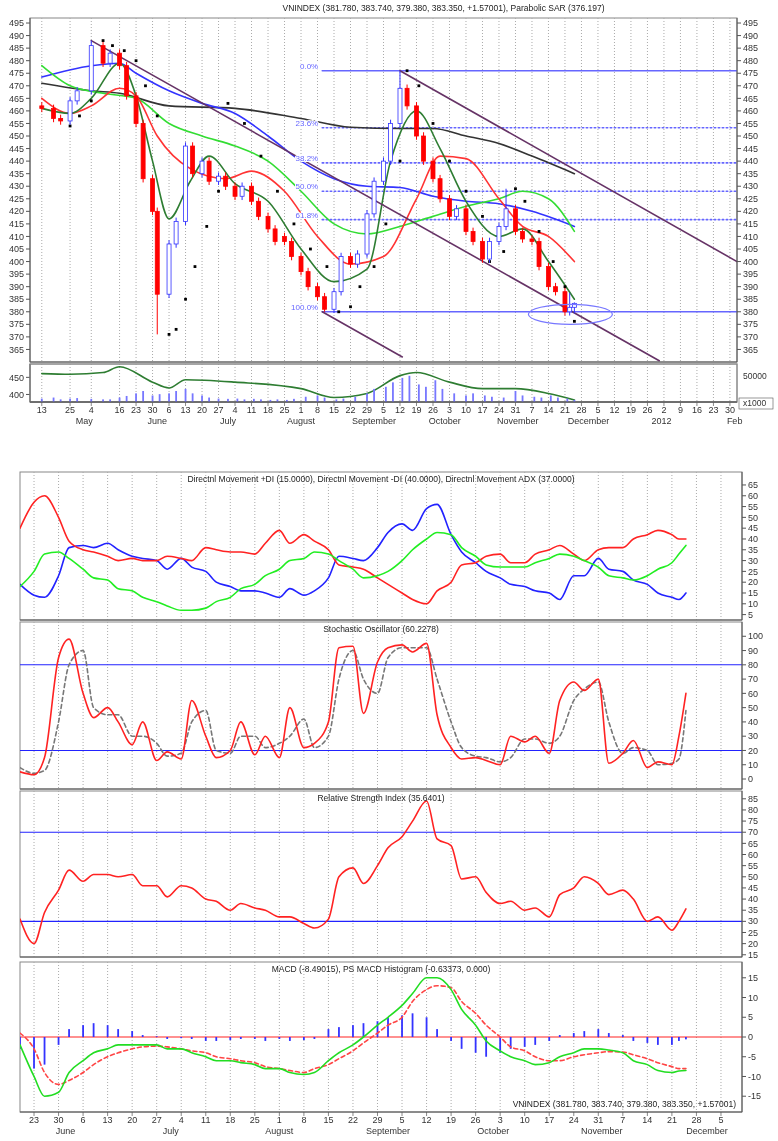 The width and height of the screenshot is (778, 1141). Describe the element at coordinates (304, 1120) in the screenshot. I see `x-tick-label: 8` at that location.